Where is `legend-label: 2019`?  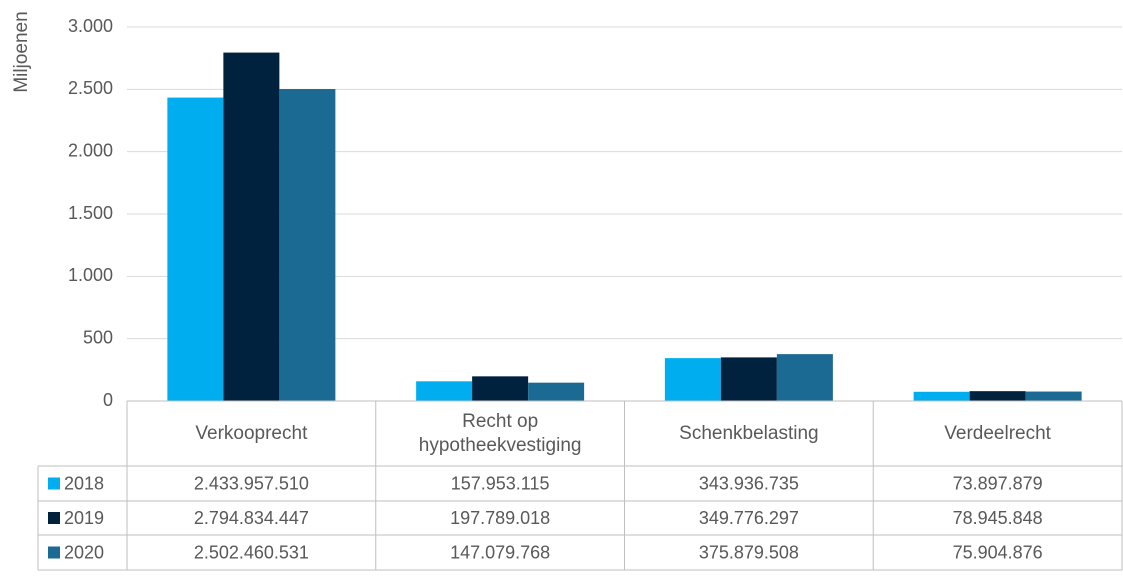 legend-label: 2019 is located at coordinates (84, 518).